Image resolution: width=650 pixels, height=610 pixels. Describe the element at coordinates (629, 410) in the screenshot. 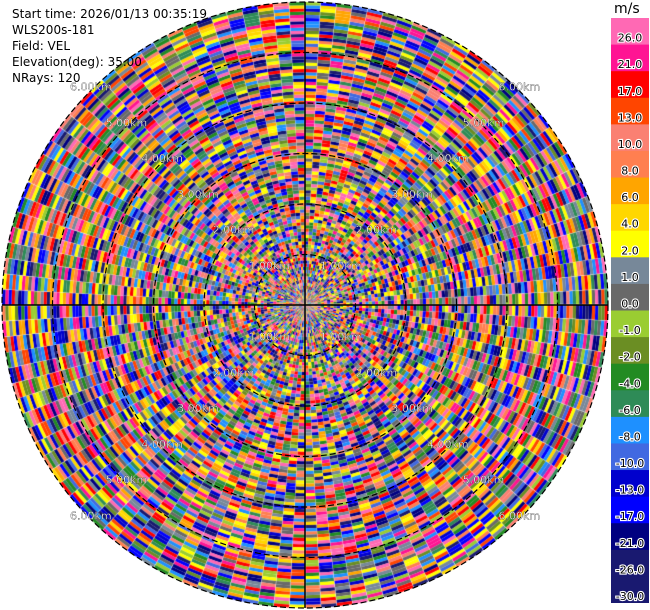

I see `colorbar-tick-label: -6.0` at that location.